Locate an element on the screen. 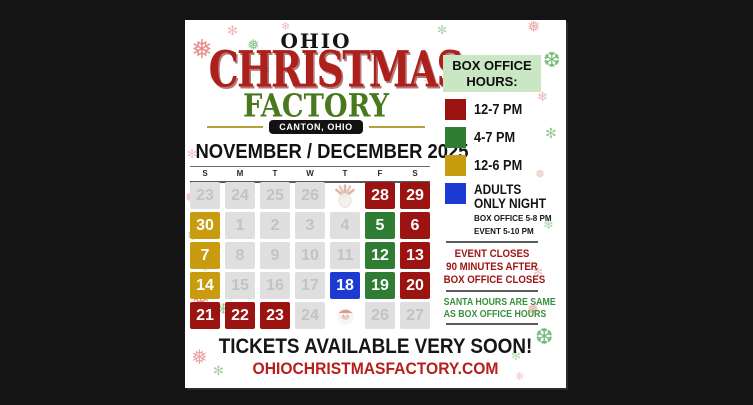 The image size is (753, 405). santa-hours-note: SANTA HOURS ARE SAME AS BOX OFFICE HOURS is located at coordinates (499, 309).